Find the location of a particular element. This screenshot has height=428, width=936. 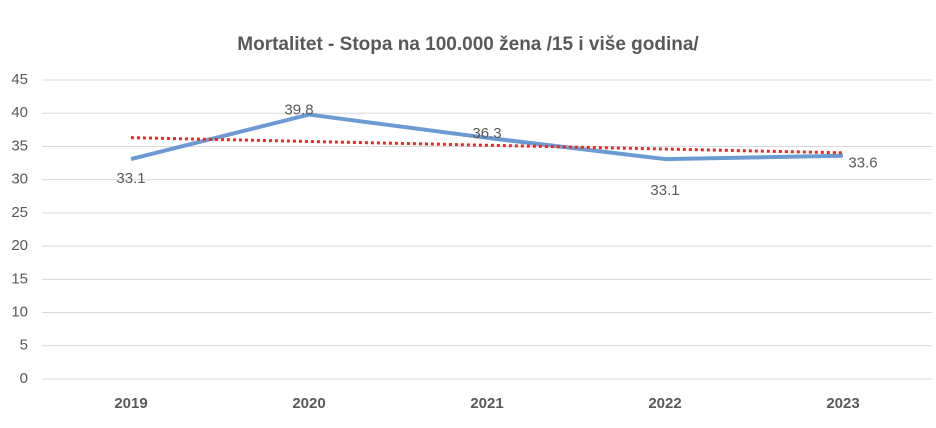

y-tick-label: 0 is located at coordinates (24, 378).